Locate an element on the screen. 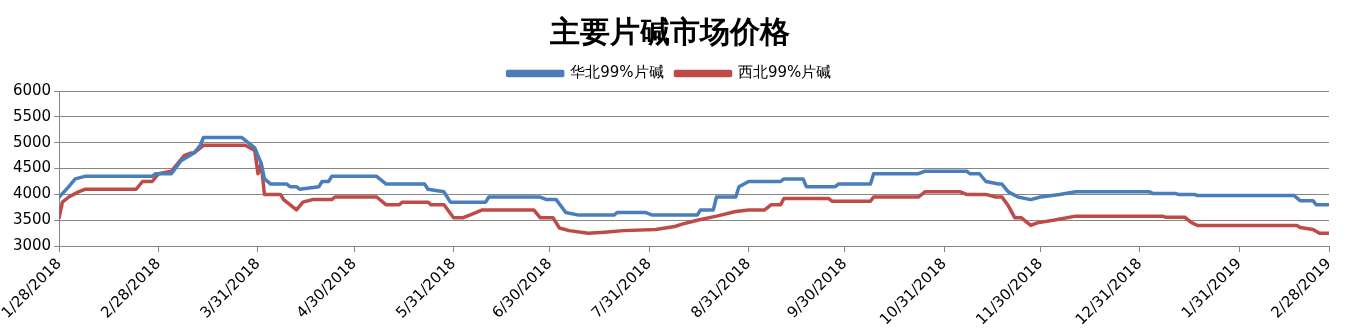 The height and width of the screenshot is (332, 1369). y-tick-label: 6000 is located at coordinates (32, 89).